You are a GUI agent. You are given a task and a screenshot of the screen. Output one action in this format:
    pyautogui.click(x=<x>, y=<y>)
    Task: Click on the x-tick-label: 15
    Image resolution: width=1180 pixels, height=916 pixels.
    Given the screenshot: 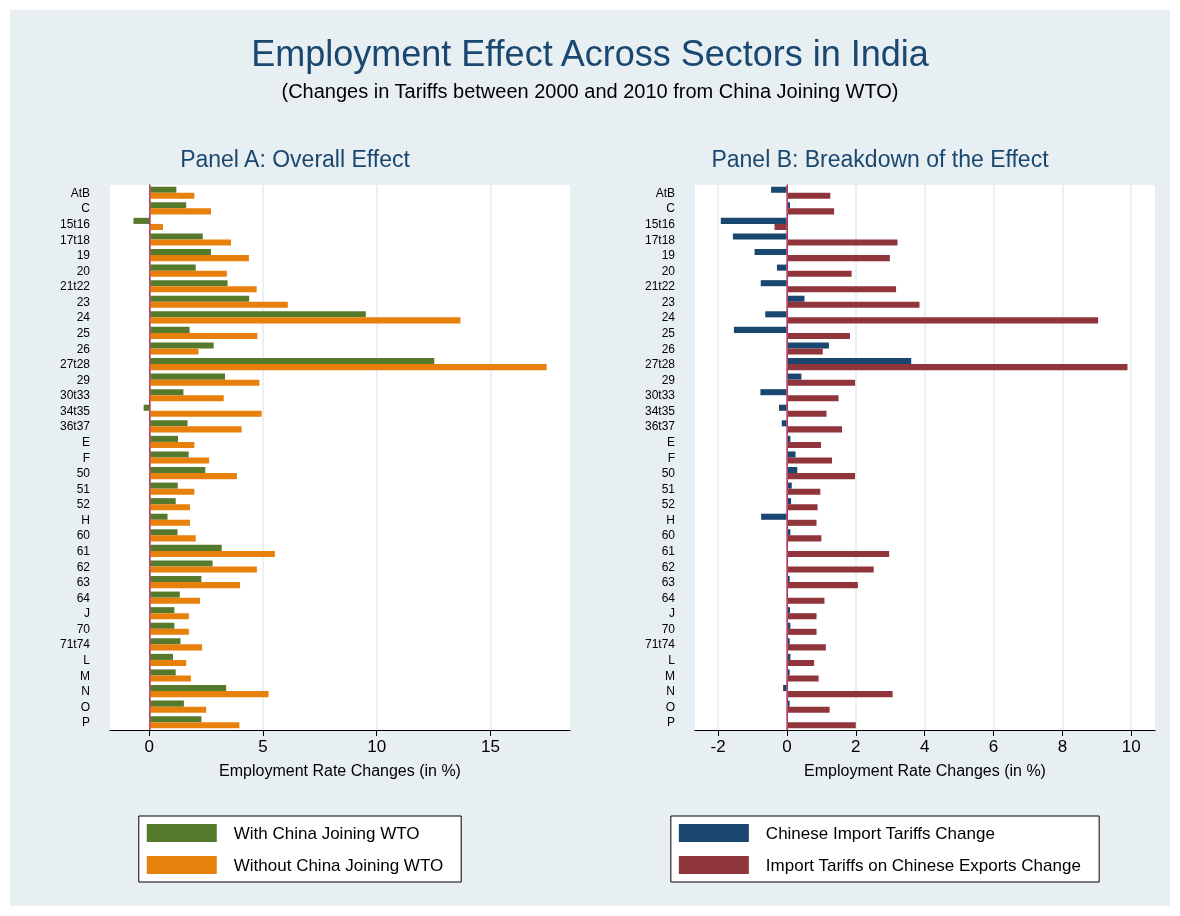 What is the action you would take?
    pyautogui.click(x=490, y=746)
    